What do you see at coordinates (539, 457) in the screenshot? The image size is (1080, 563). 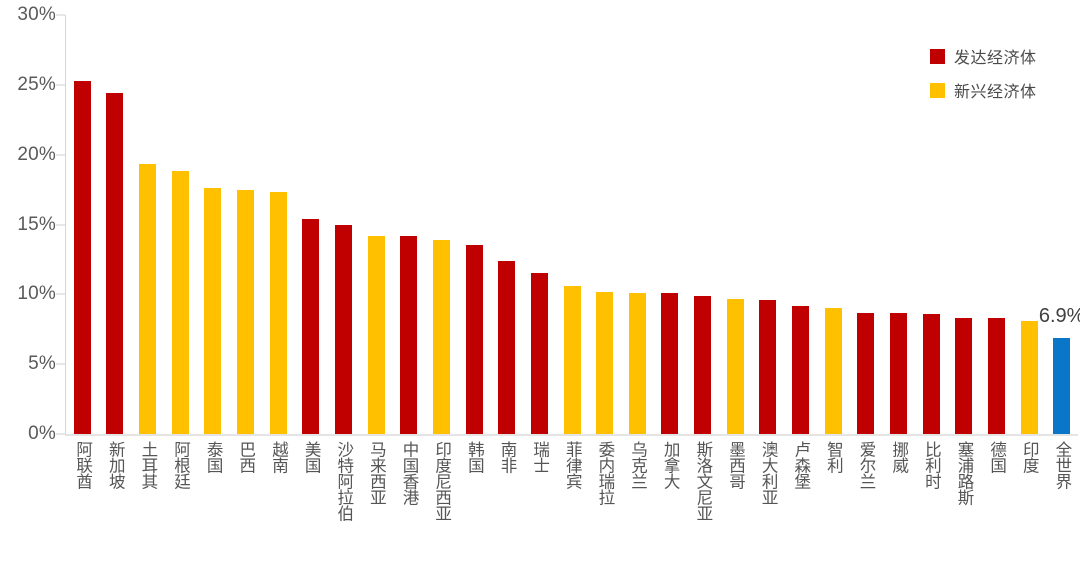 I see `x-axis-tick-label: 瑞士` at bounding box center [539, 457].